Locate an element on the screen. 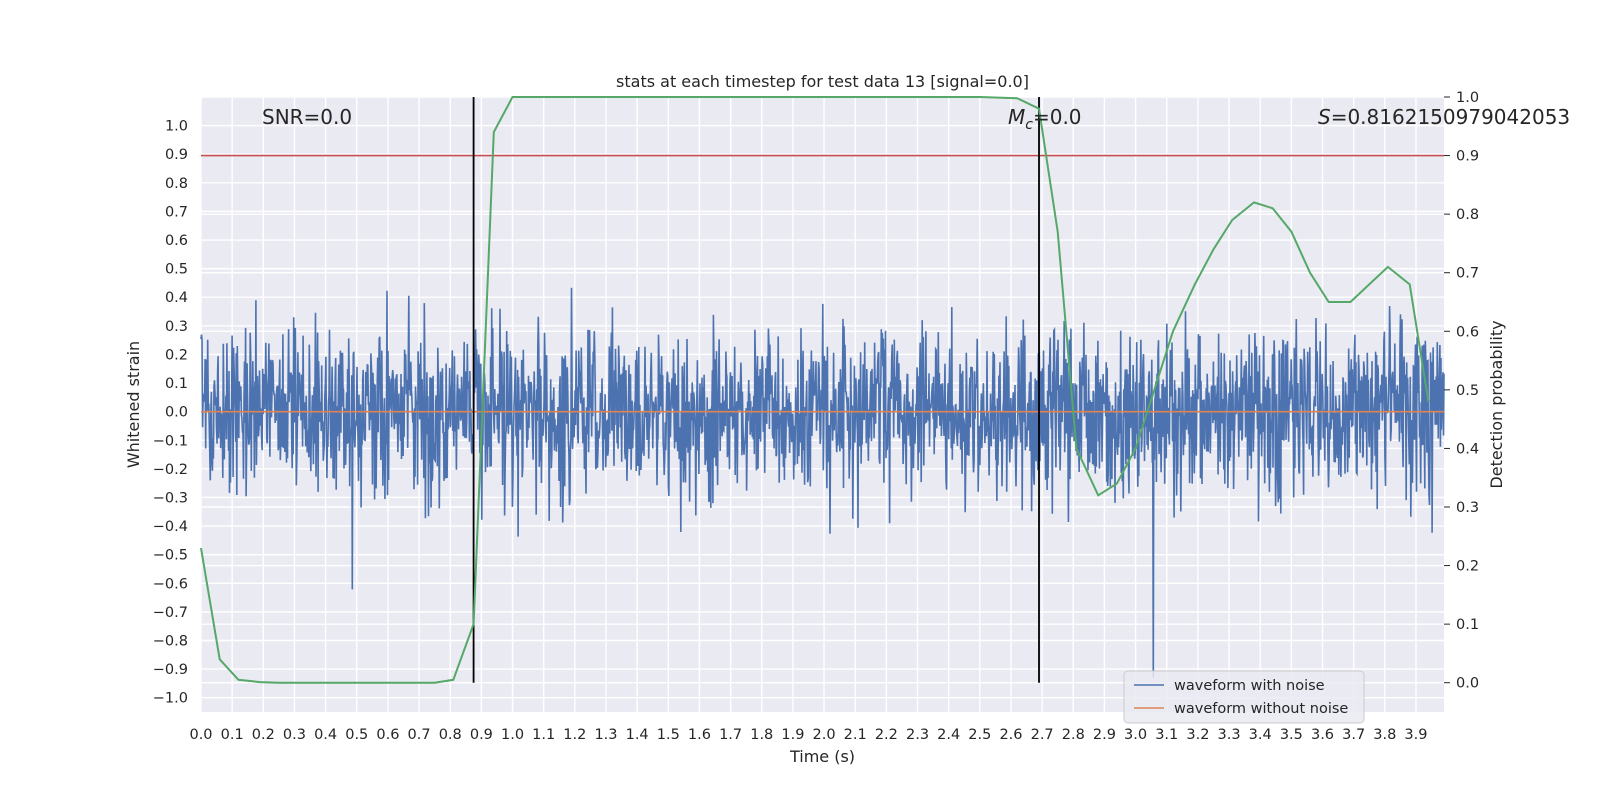  x-tick-label: 0.5 is located at coordinates (356, 735).